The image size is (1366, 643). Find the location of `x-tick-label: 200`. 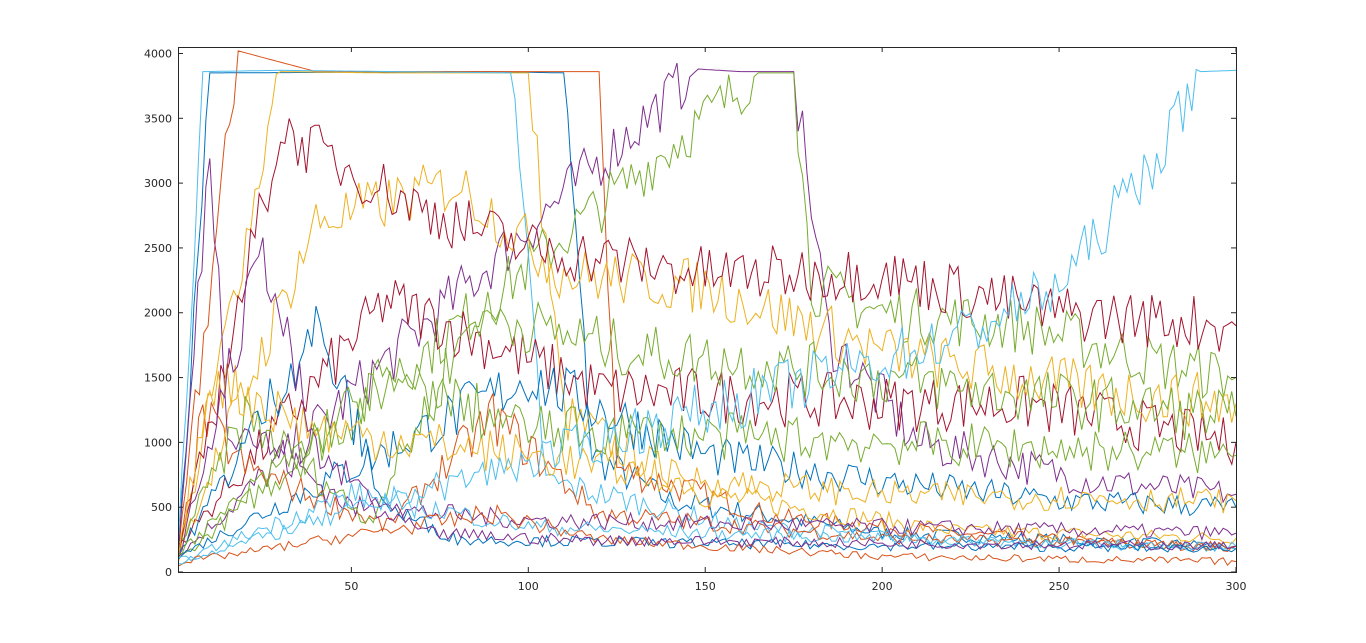

x-tick-label: 200 is located at coordinates (882, 586).